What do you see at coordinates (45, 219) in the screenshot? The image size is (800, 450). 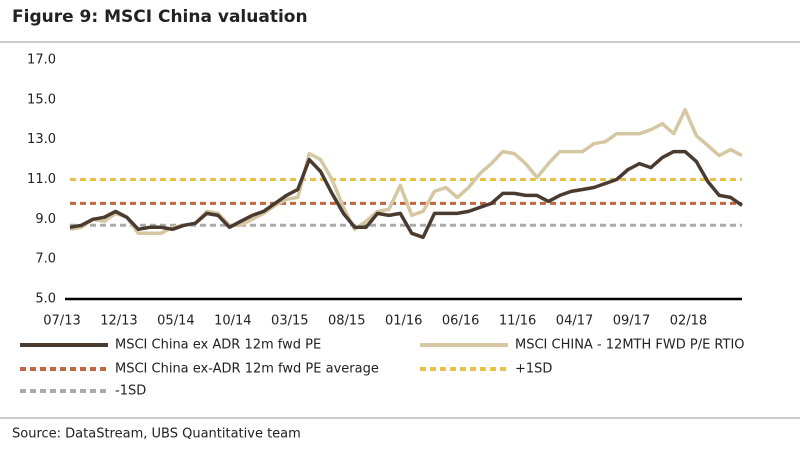 I see `y-tick-label: 9.0` at bounding box center [45, 219].